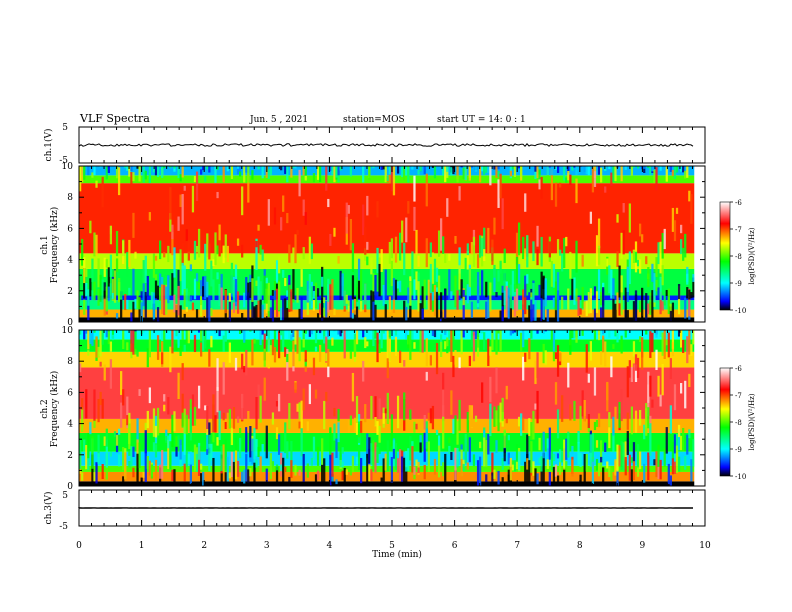 This screenshot has height=612, width=792. What do you see at coordinates (63, 161) in the screenshot?
I see `ch1-wave-tick-bottom: -5` at bounding box center [63, 161].